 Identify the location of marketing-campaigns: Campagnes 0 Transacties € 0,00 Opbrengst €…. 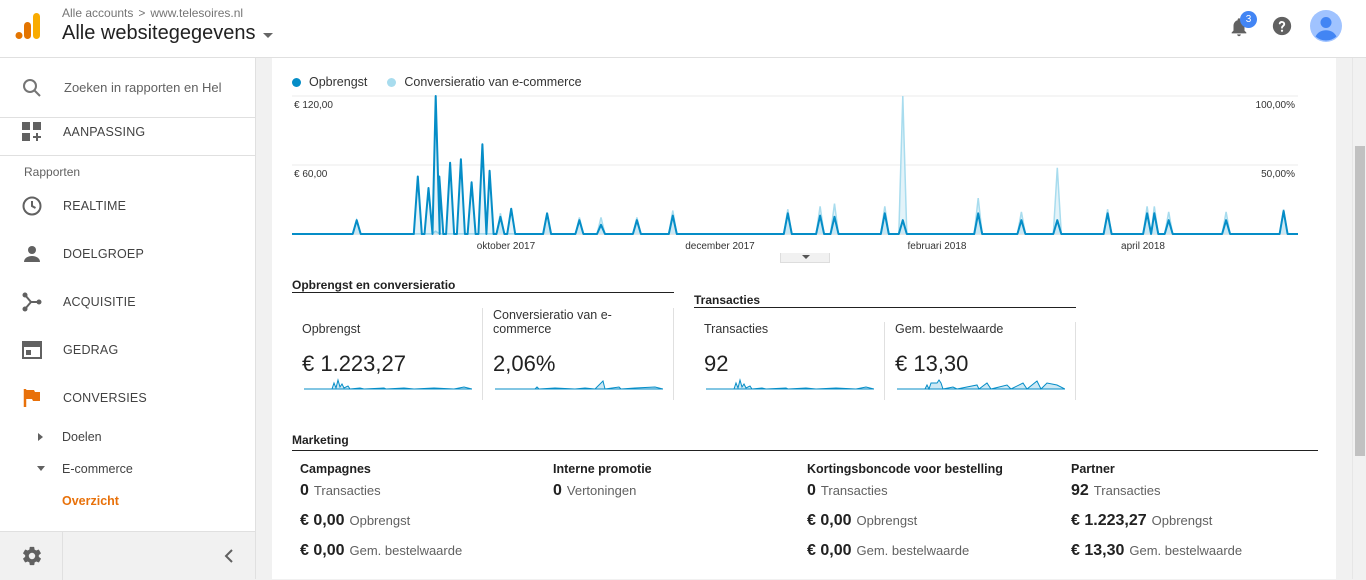
(425, 517).